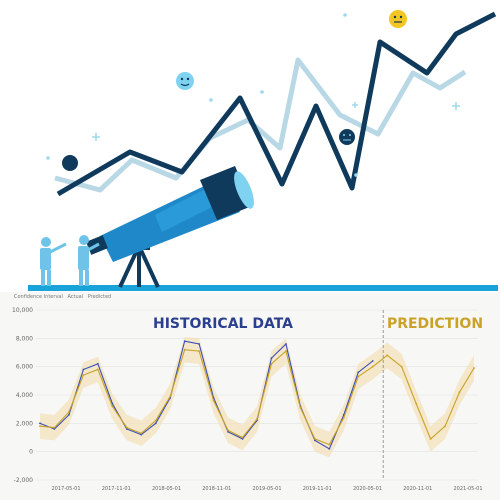  What do you see at coordinates (24, 338) in the screenshot?
I see `y-tick-label: 8,000` at bounding box center [24, 338].